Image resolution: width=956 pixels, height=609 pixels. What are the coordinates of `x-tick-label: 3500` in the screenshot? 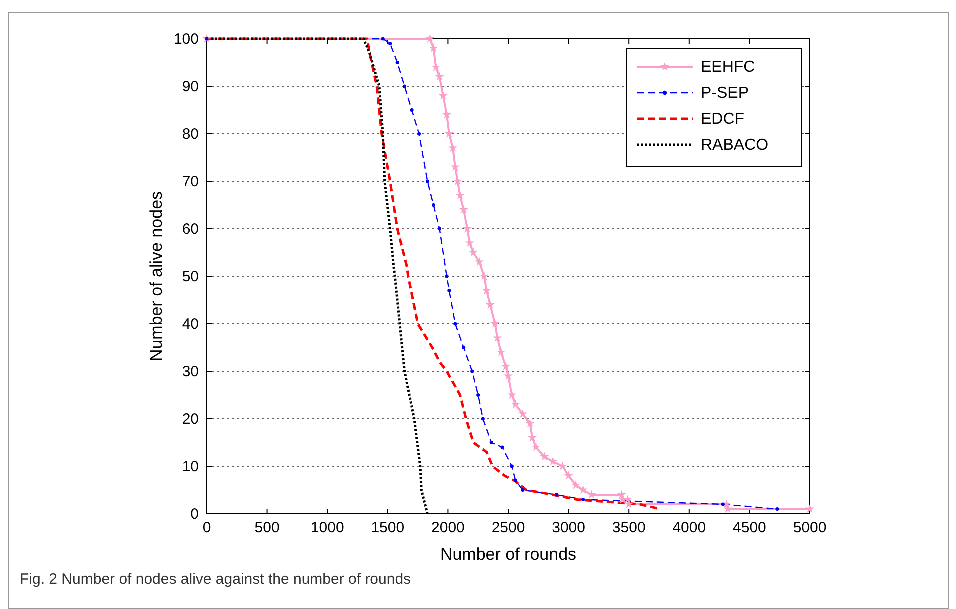 It's located at (629, 528).